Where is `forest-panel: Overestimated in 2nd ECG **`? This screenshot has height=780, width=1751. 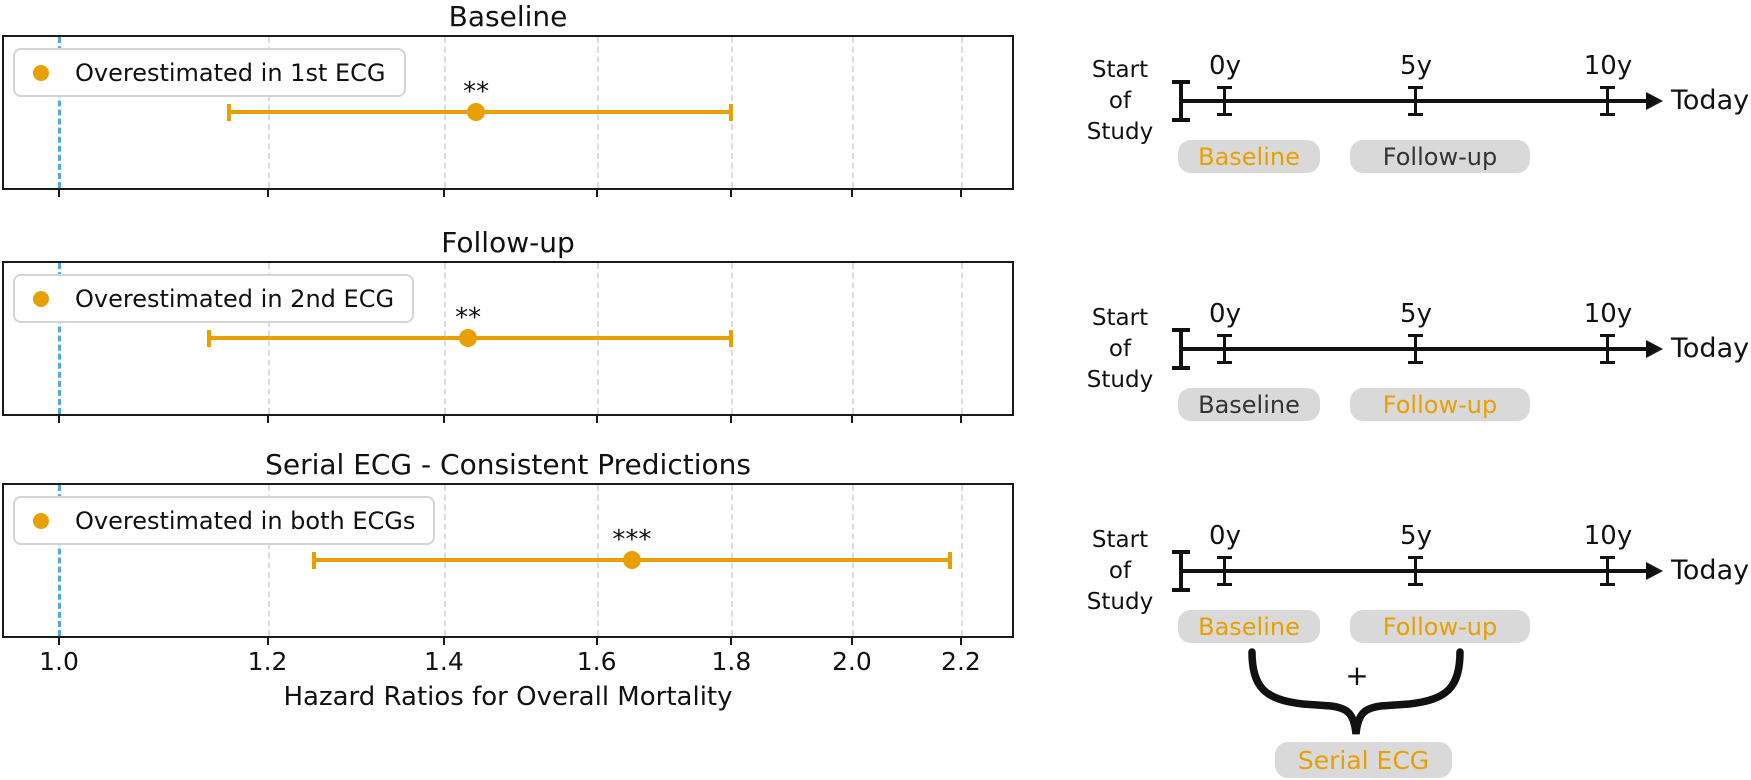 forest-panel: Overestimated in 2nd ECG ** is located at coordinates (508, 338).